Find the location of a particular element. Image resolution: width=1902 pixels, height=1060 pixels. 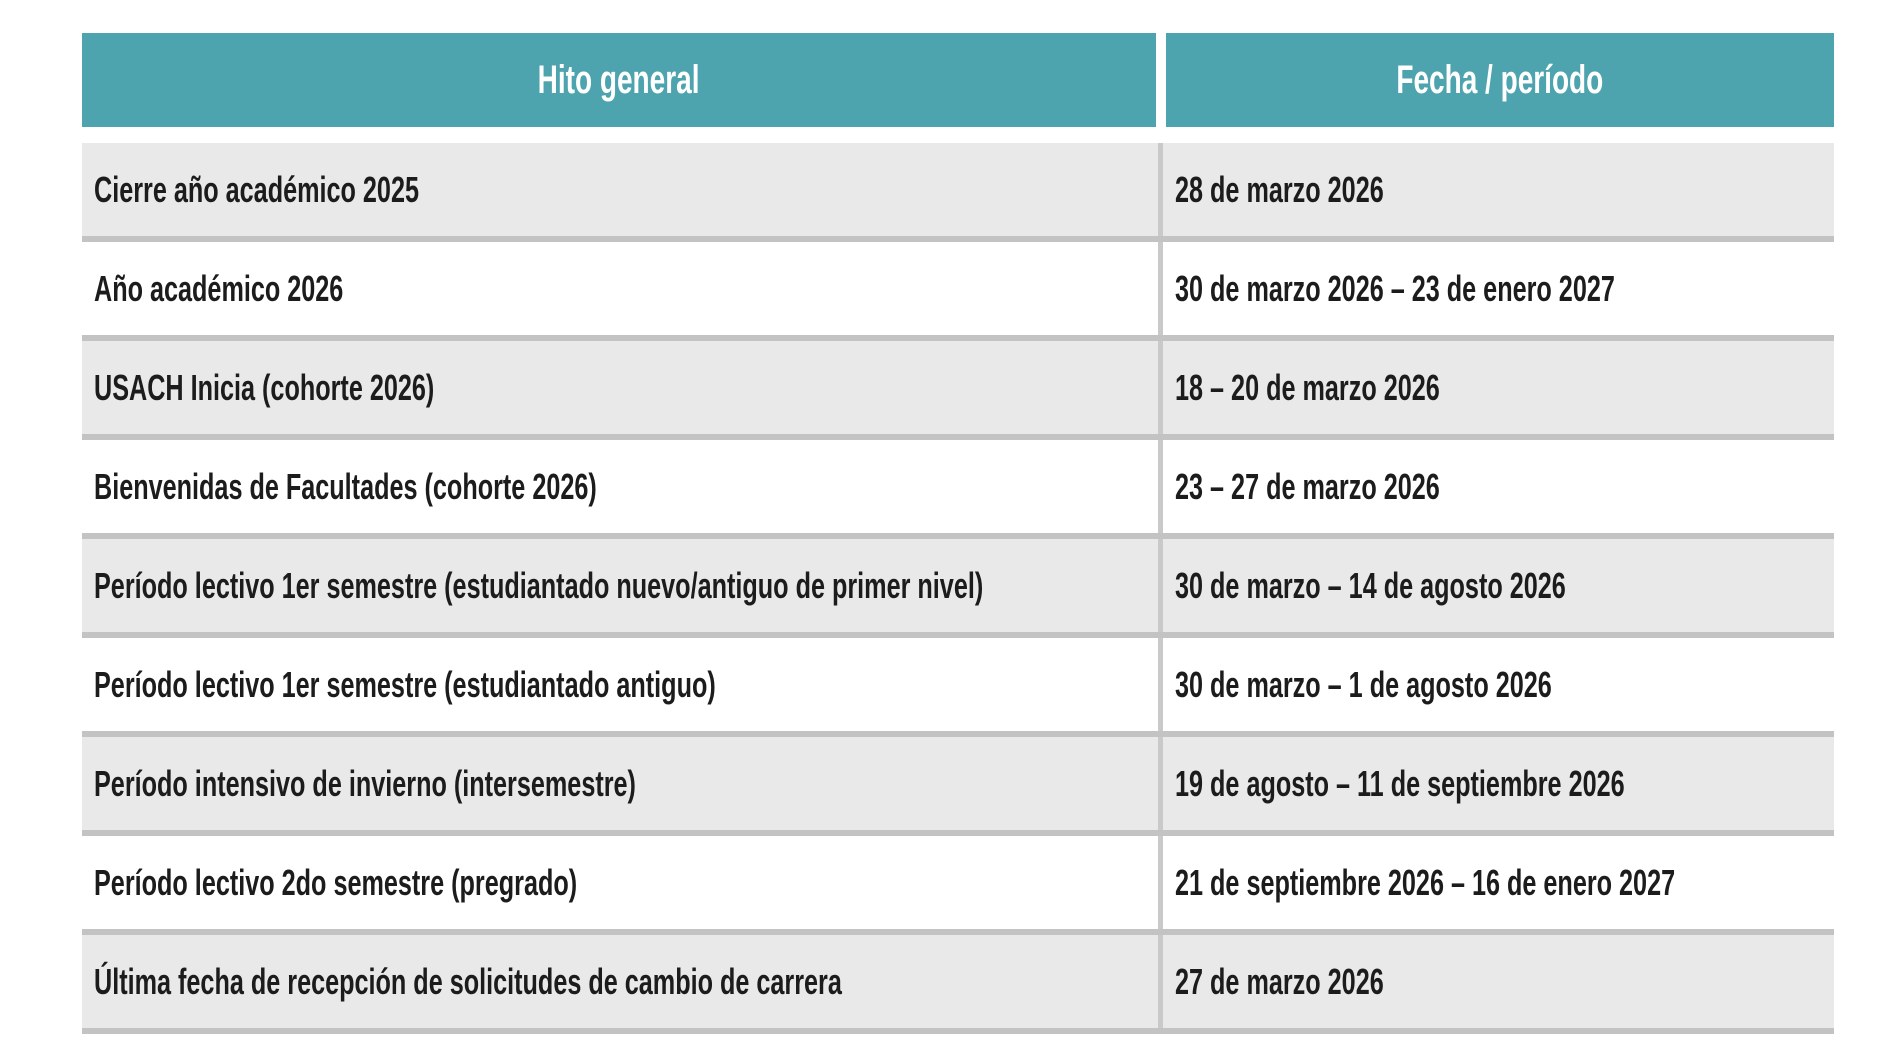

column-header-label: Fecha / período is located at coordinates (1500, 79).